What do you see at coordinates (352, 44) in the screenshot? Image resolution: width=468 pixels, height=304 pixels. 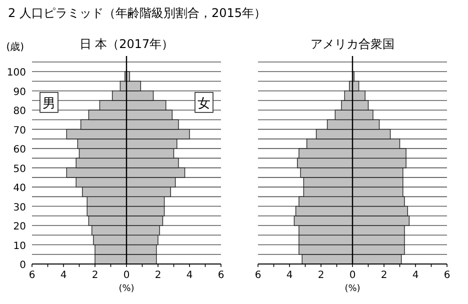 I see `chart-title: アメリカ合衆国` at bounding box center [352, 44].